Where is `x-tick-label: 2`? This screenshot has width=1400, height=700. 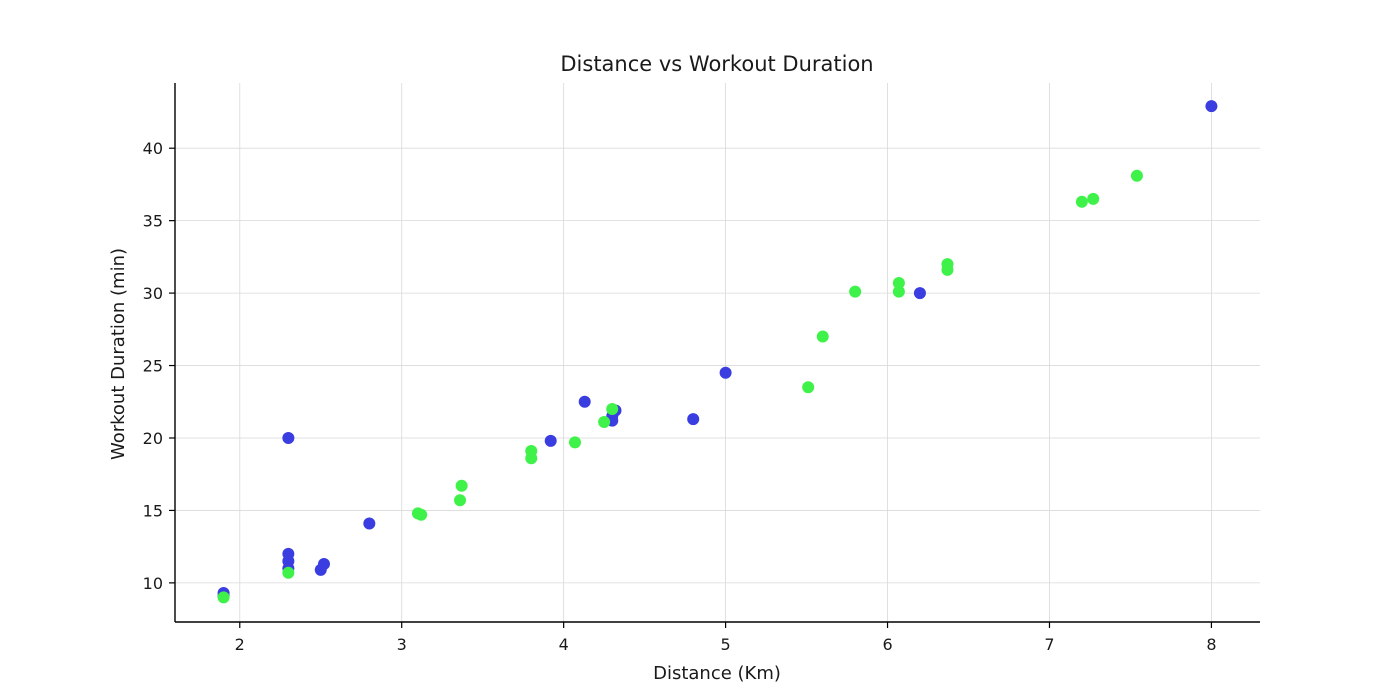
x-tick-label: 2 is located at coordinates (240, 644).